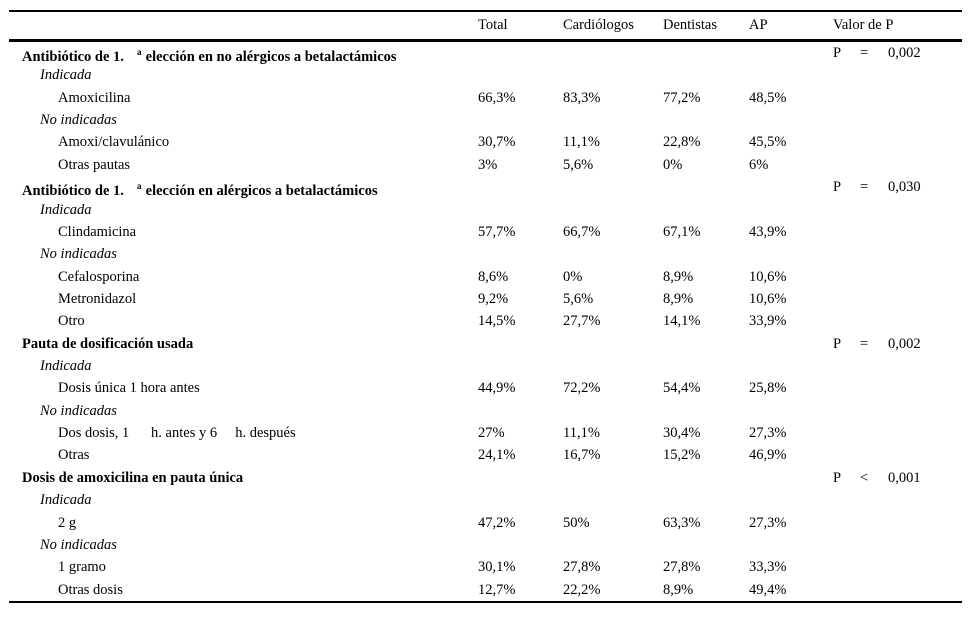 This screenshot has width=972, height=619. I want to click on cell-ap: 43,9%, so click(768, 231).